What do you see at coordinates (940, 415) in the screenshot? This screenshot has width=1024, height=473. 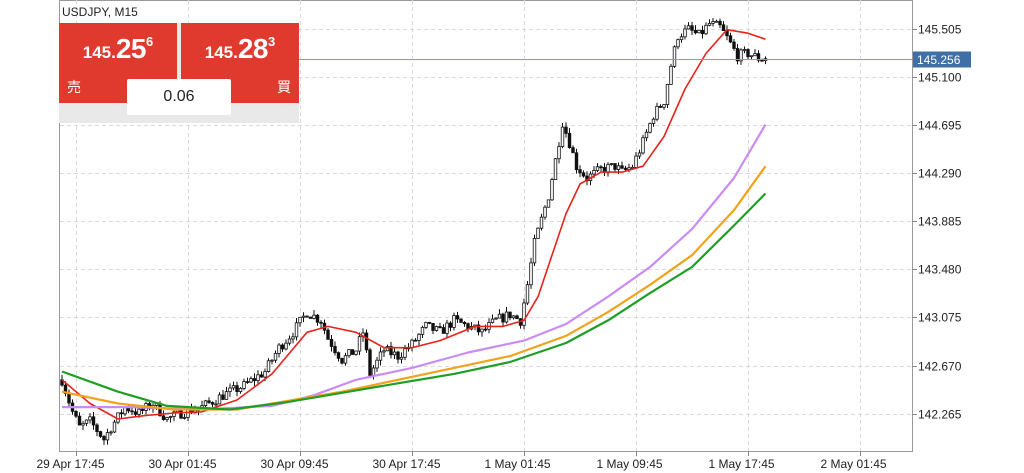 I see `y-tick-label: 142.265` at bounding box center [940, 415].